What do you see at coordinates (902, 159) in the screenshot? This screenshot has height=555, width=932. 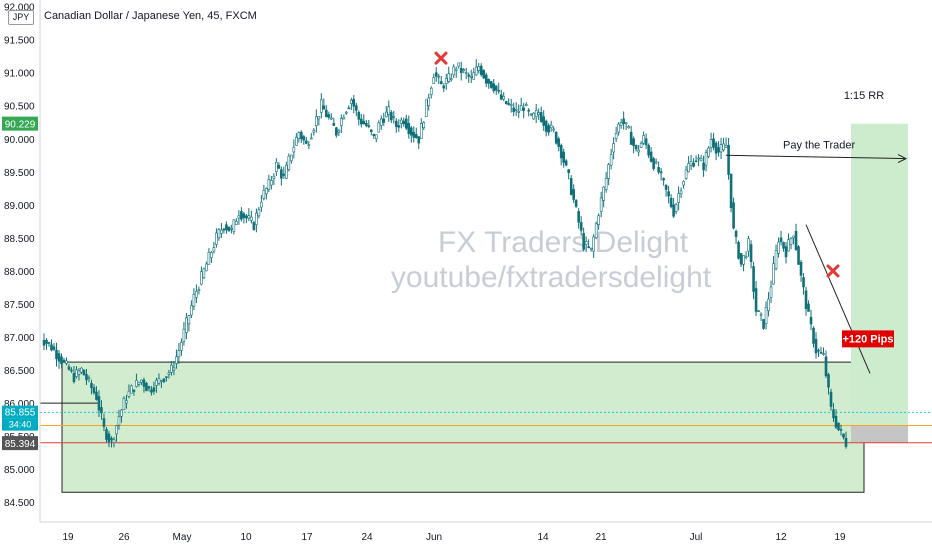 I see `pay-arrow-head` at bounding box center [902, 159].